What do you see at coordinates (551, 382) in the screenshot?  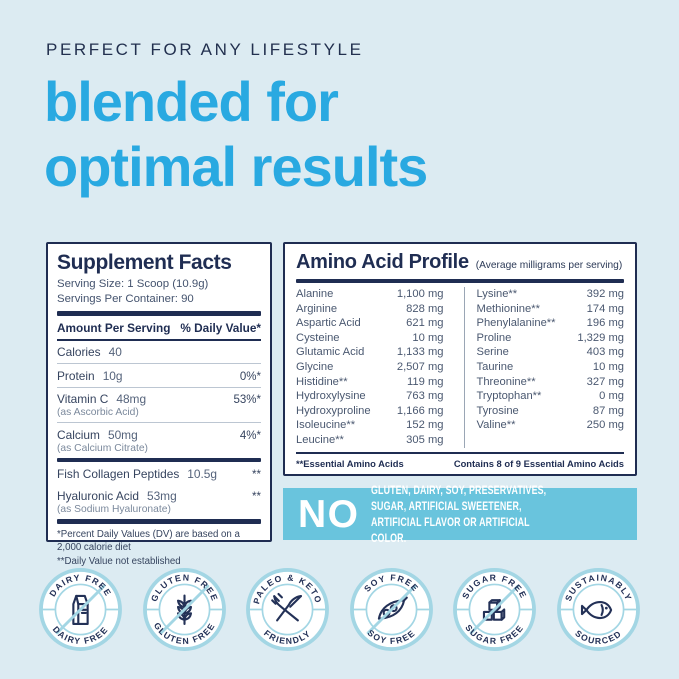 I see `amino-row: Threonine** 327 mg` at bounding box center [551, 382].